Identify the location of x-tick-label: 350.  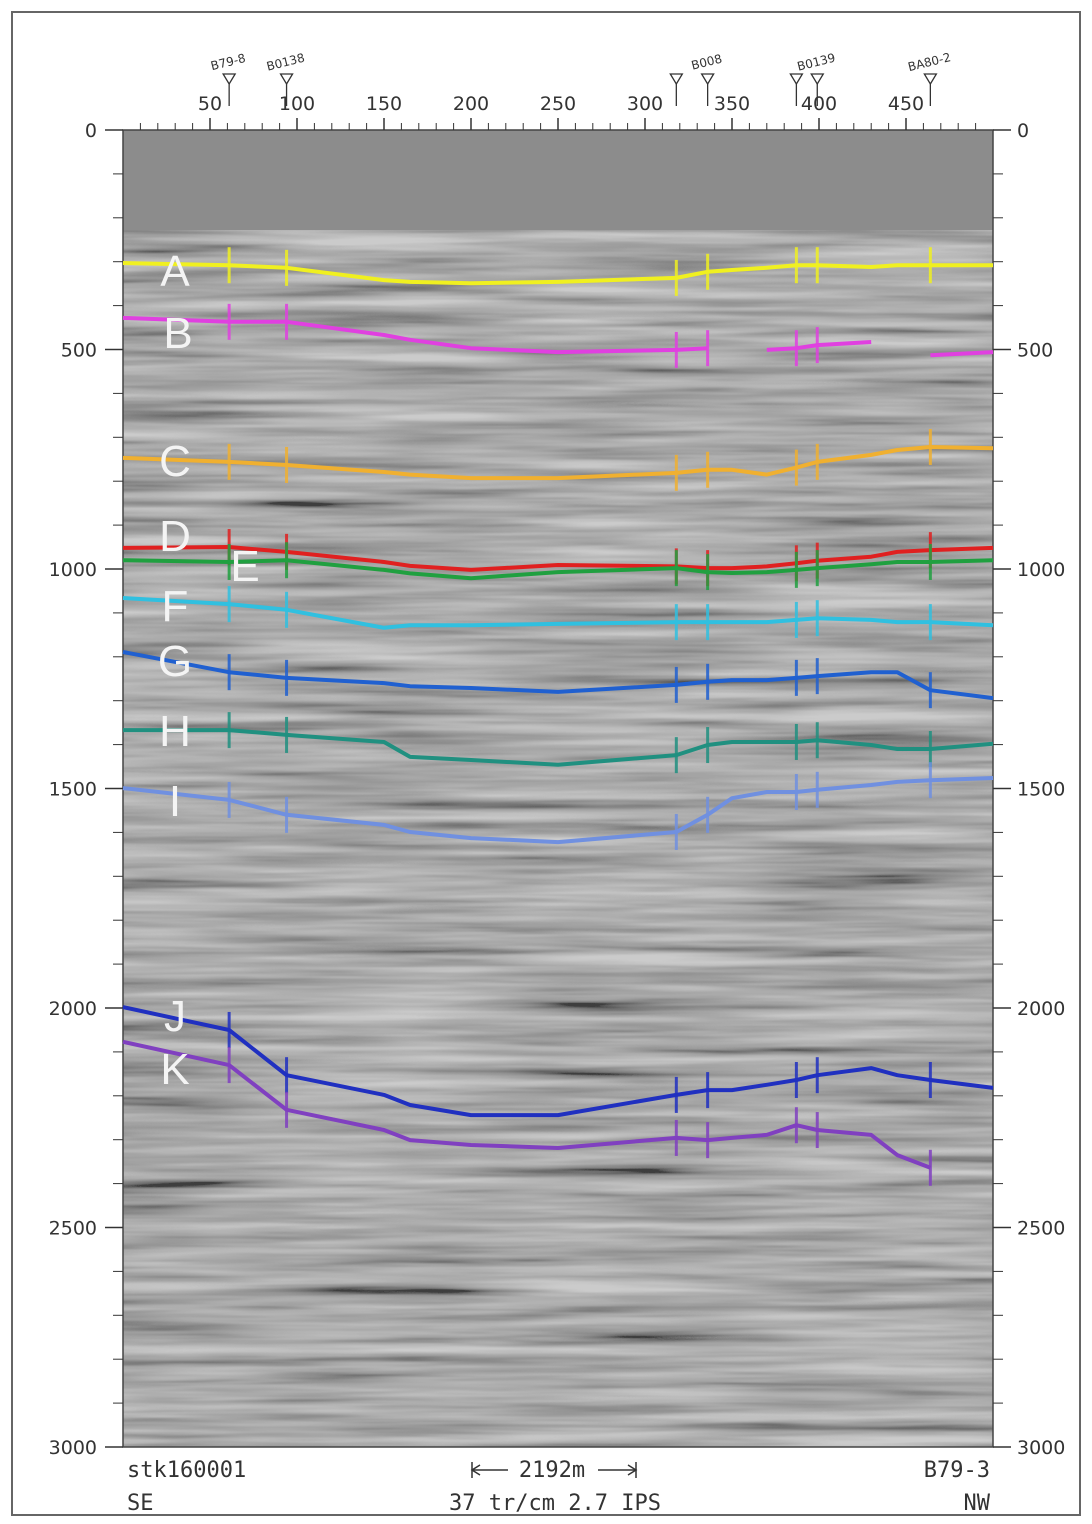
(732, 104).